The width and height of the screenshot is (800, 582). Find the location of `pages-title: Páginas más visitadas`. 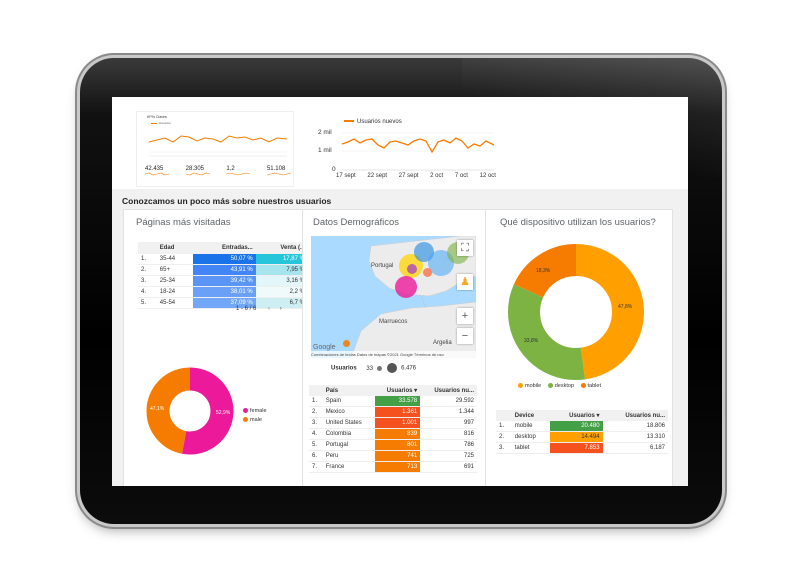

pages-title: Páginas más visitadas is located at coordinates (183, 222).